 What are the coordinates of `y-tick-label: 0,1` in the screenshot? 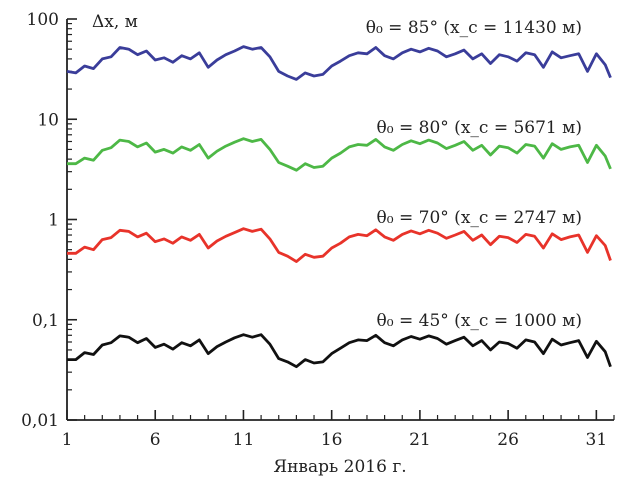 It's located at (45, 321).